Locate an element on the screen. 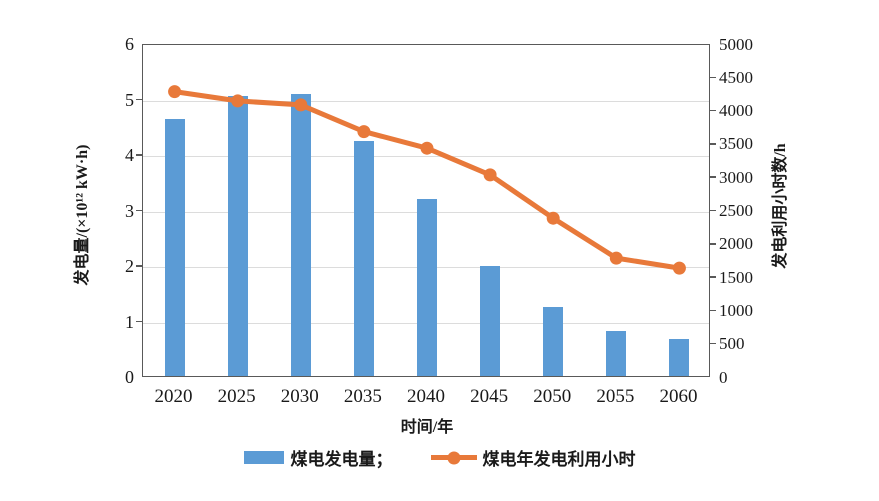 This screenshot has width=879, height=501. legend-line-label: 煤电年发电利用小时 is located at coordinates (559, 459).